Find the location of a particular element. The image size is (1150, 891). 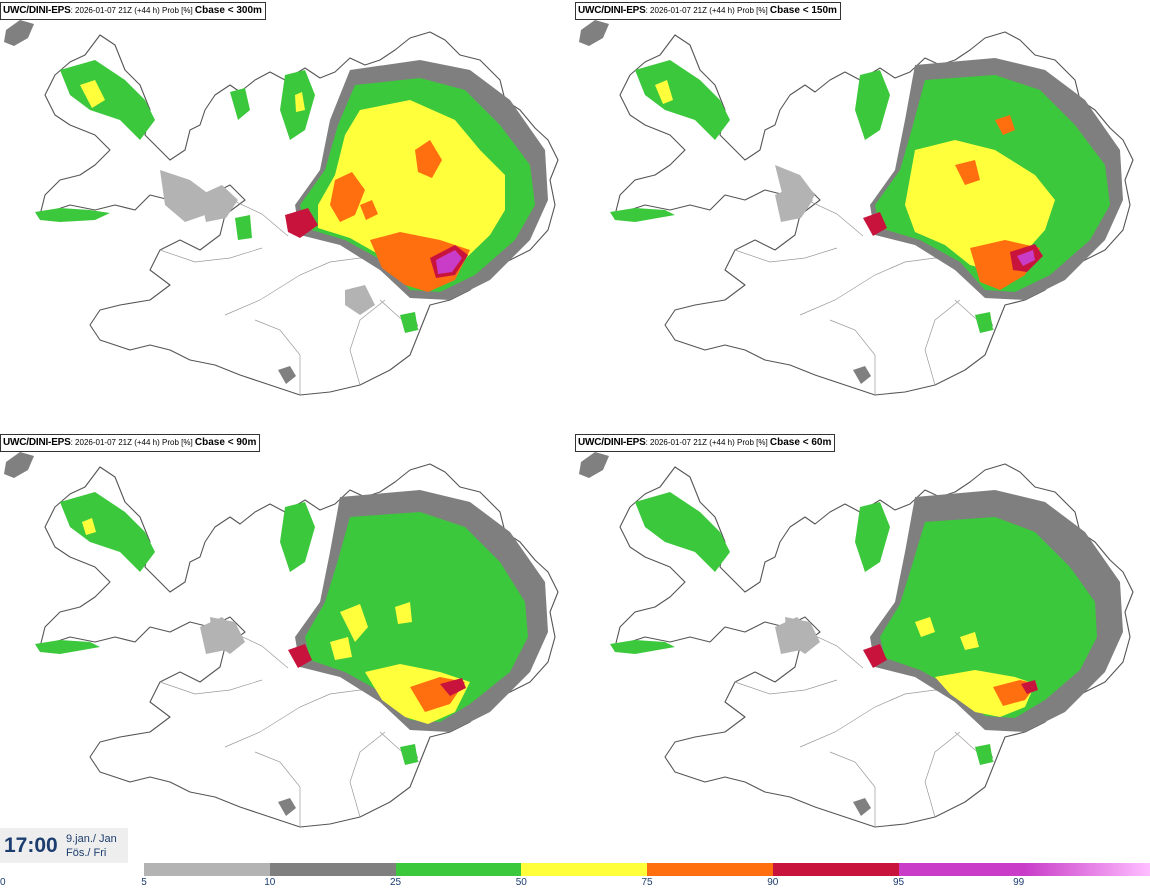

field-label: Cbase < 150m is located at coordinates (803, 10).